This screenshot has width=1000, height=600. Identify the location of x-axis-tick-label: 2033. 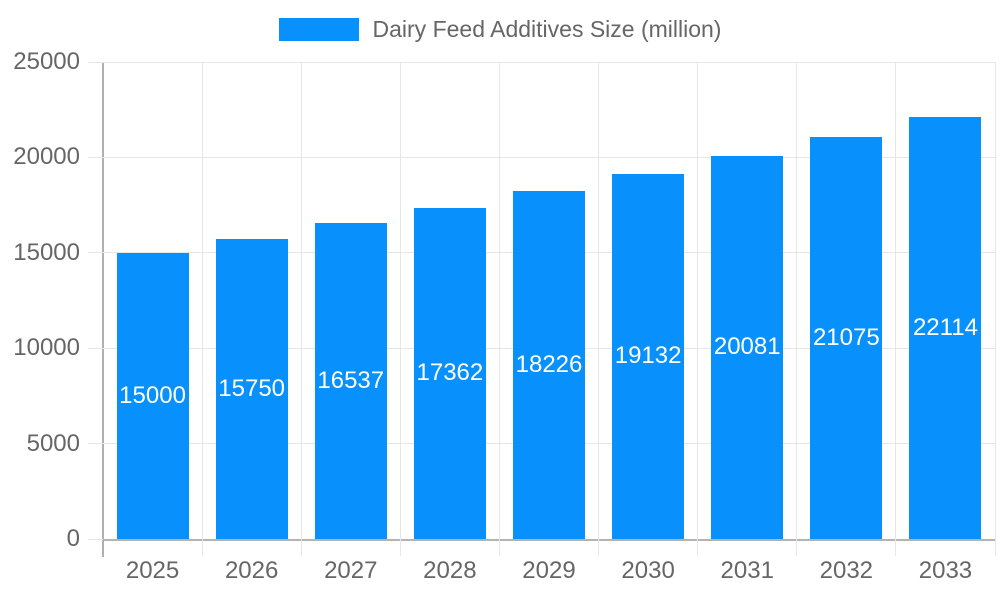
(945, 570).